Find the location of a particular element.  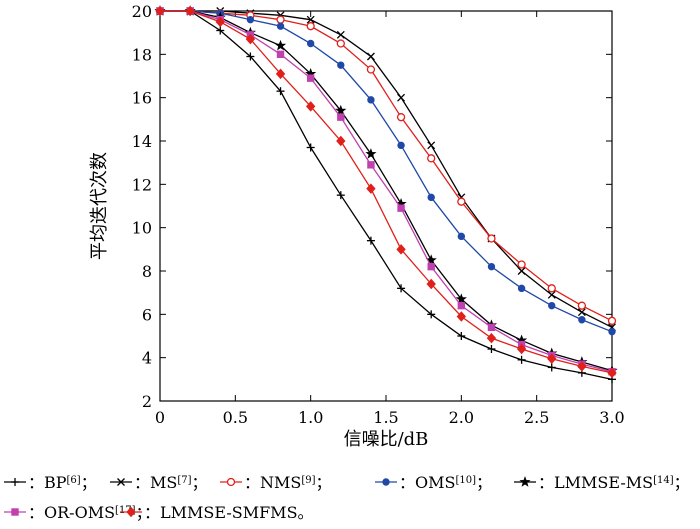

legend-entry-nms: ：NMS[9]； is located at coordinates (276, 482).